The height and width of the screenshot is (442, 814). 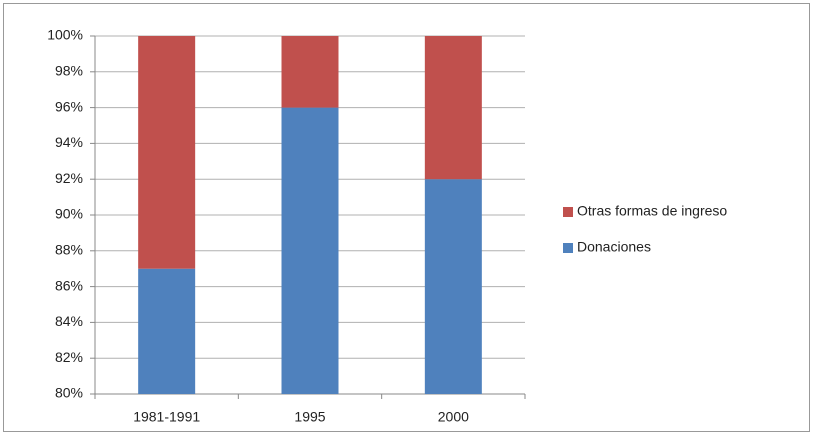 What do you see at coordinates (453, 417) in the screenshot?
I see `x-tick-label: 2000` at bounding box center [453, 417].